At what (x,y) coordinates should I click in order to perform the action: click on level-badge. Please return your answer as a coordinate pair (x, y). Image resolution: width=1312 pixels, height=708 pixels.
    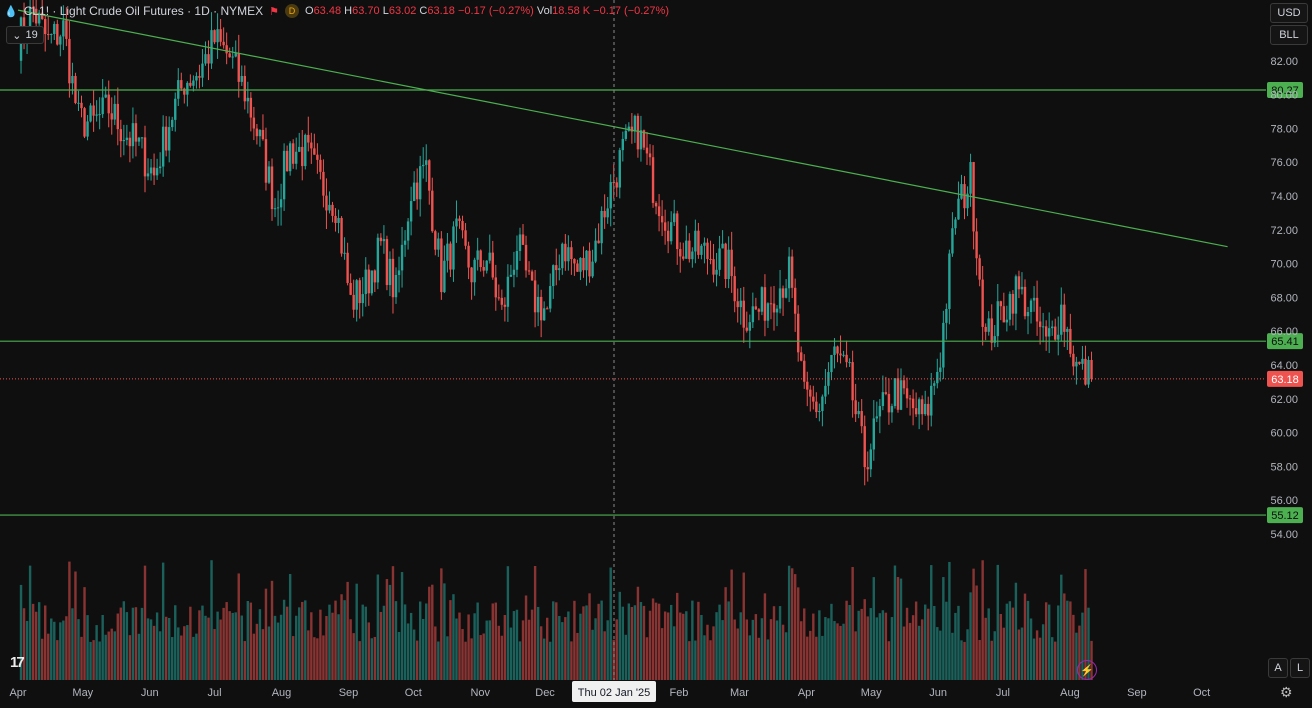
    Looking at the image, I should click on (1285, 515).